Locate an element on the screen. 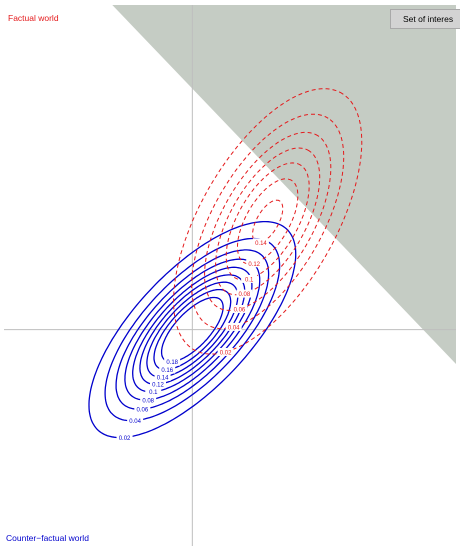 This screenshot has height=546, width=460. counterfactual-level-label: 0.14 is located at coordinates (163, 378).